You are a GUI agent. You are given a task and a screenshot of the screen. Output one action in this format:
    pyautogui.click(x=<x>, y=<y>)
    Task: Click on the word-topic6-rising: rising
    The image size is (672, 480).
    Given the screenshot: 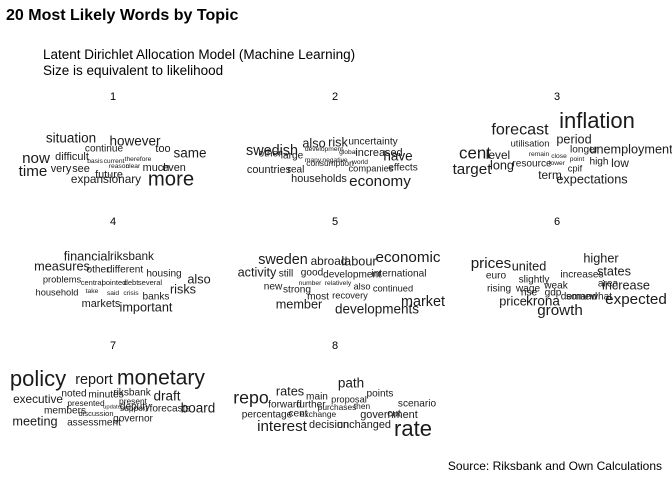 What is the action you would take?
    pyautogui.click(x=499, y=289)
    